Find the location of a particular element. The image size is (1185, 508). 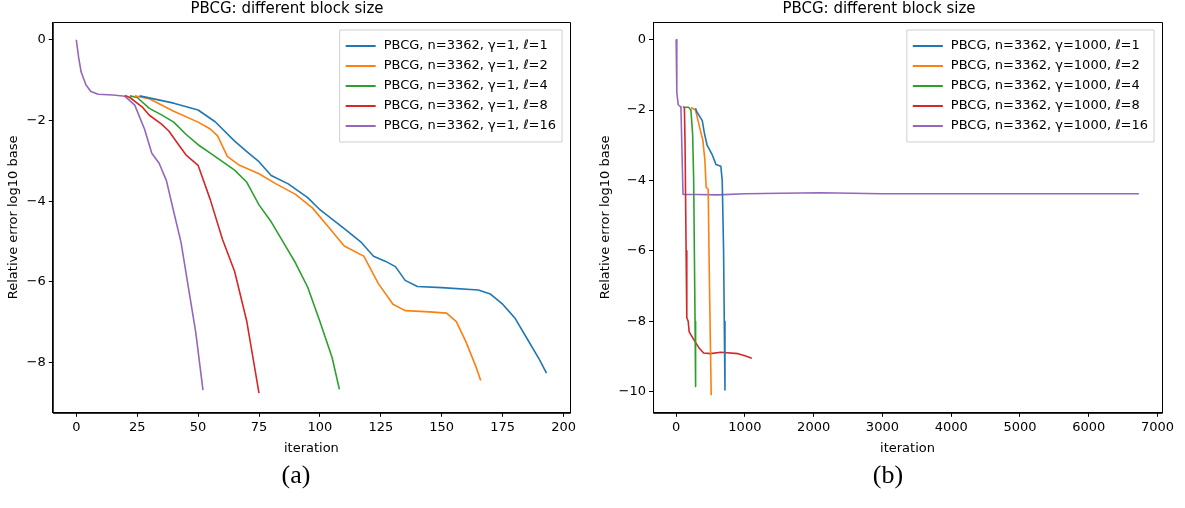

x-tick-label: 5000 is located at coordinates (1020, 426).